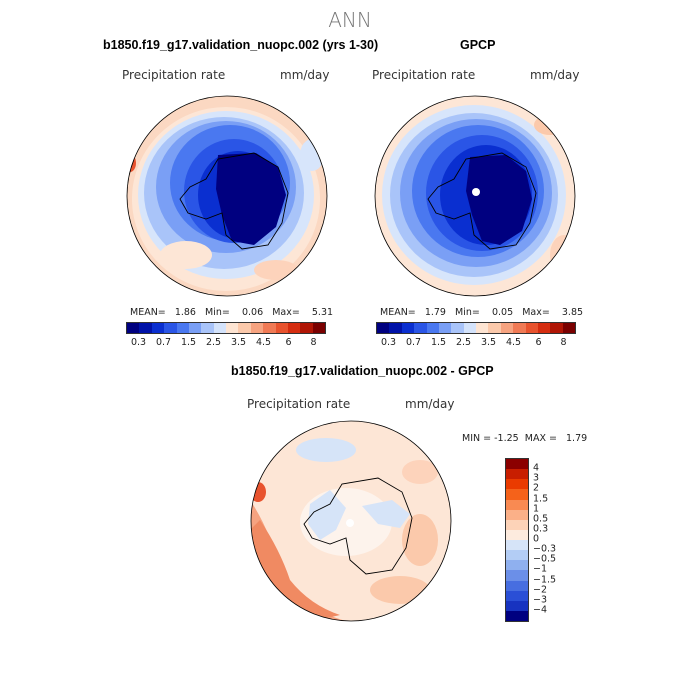 The image size is (700, 700). Describe the element at coordinates (525, 438) in the screenshot. I see `panel3-stats: MIN = -1.25 MAX = 1.79` at that location.